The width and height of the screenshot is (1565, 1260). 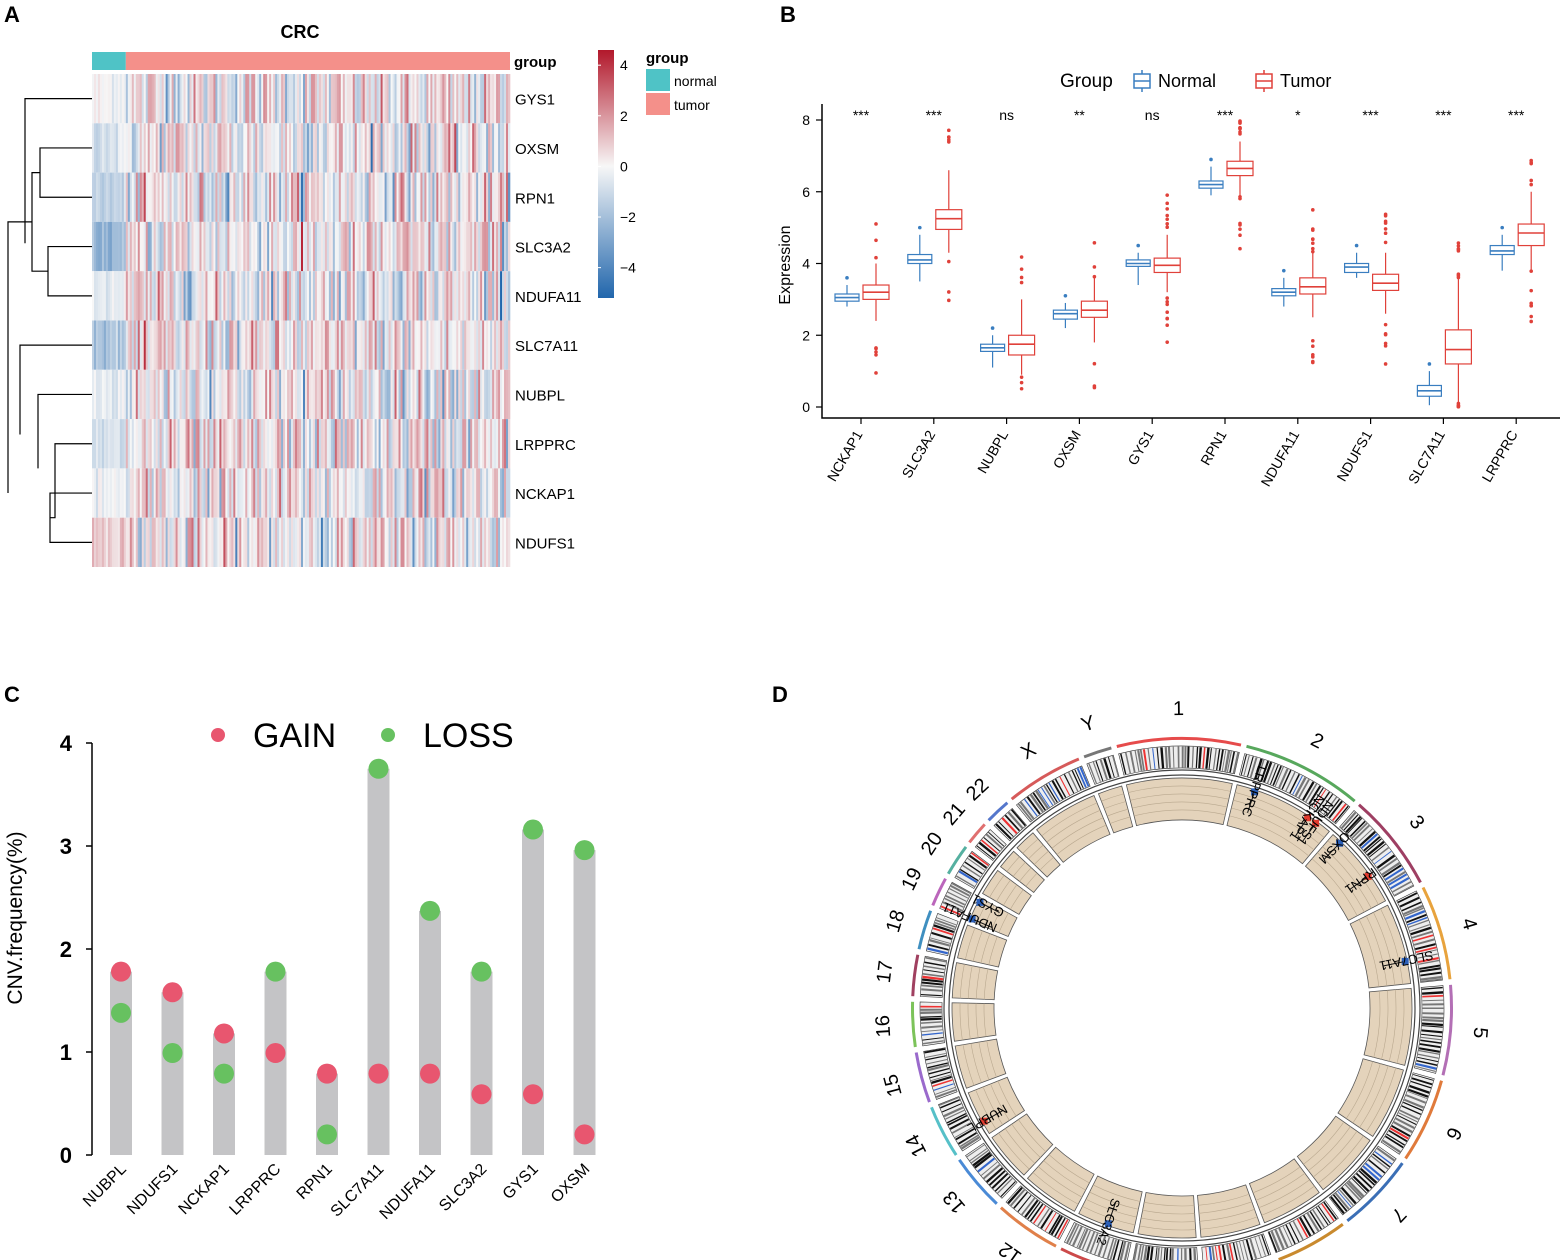 I want to click on chromosome-label: 19, so click(x=911, y=879).